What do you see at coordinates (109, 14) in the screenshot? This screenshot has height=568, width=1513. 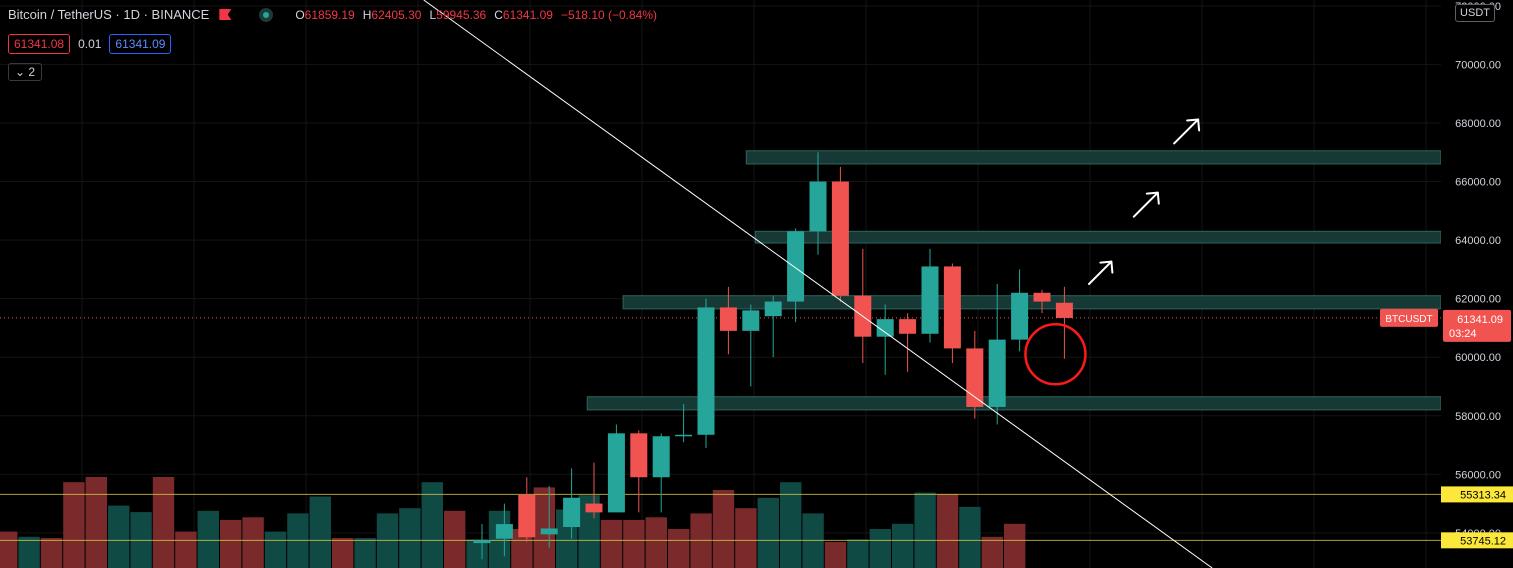 I see `symbol-title: Bitcoin / TetherUS · 1D · BINANCE` at bounding box center [109, 14].